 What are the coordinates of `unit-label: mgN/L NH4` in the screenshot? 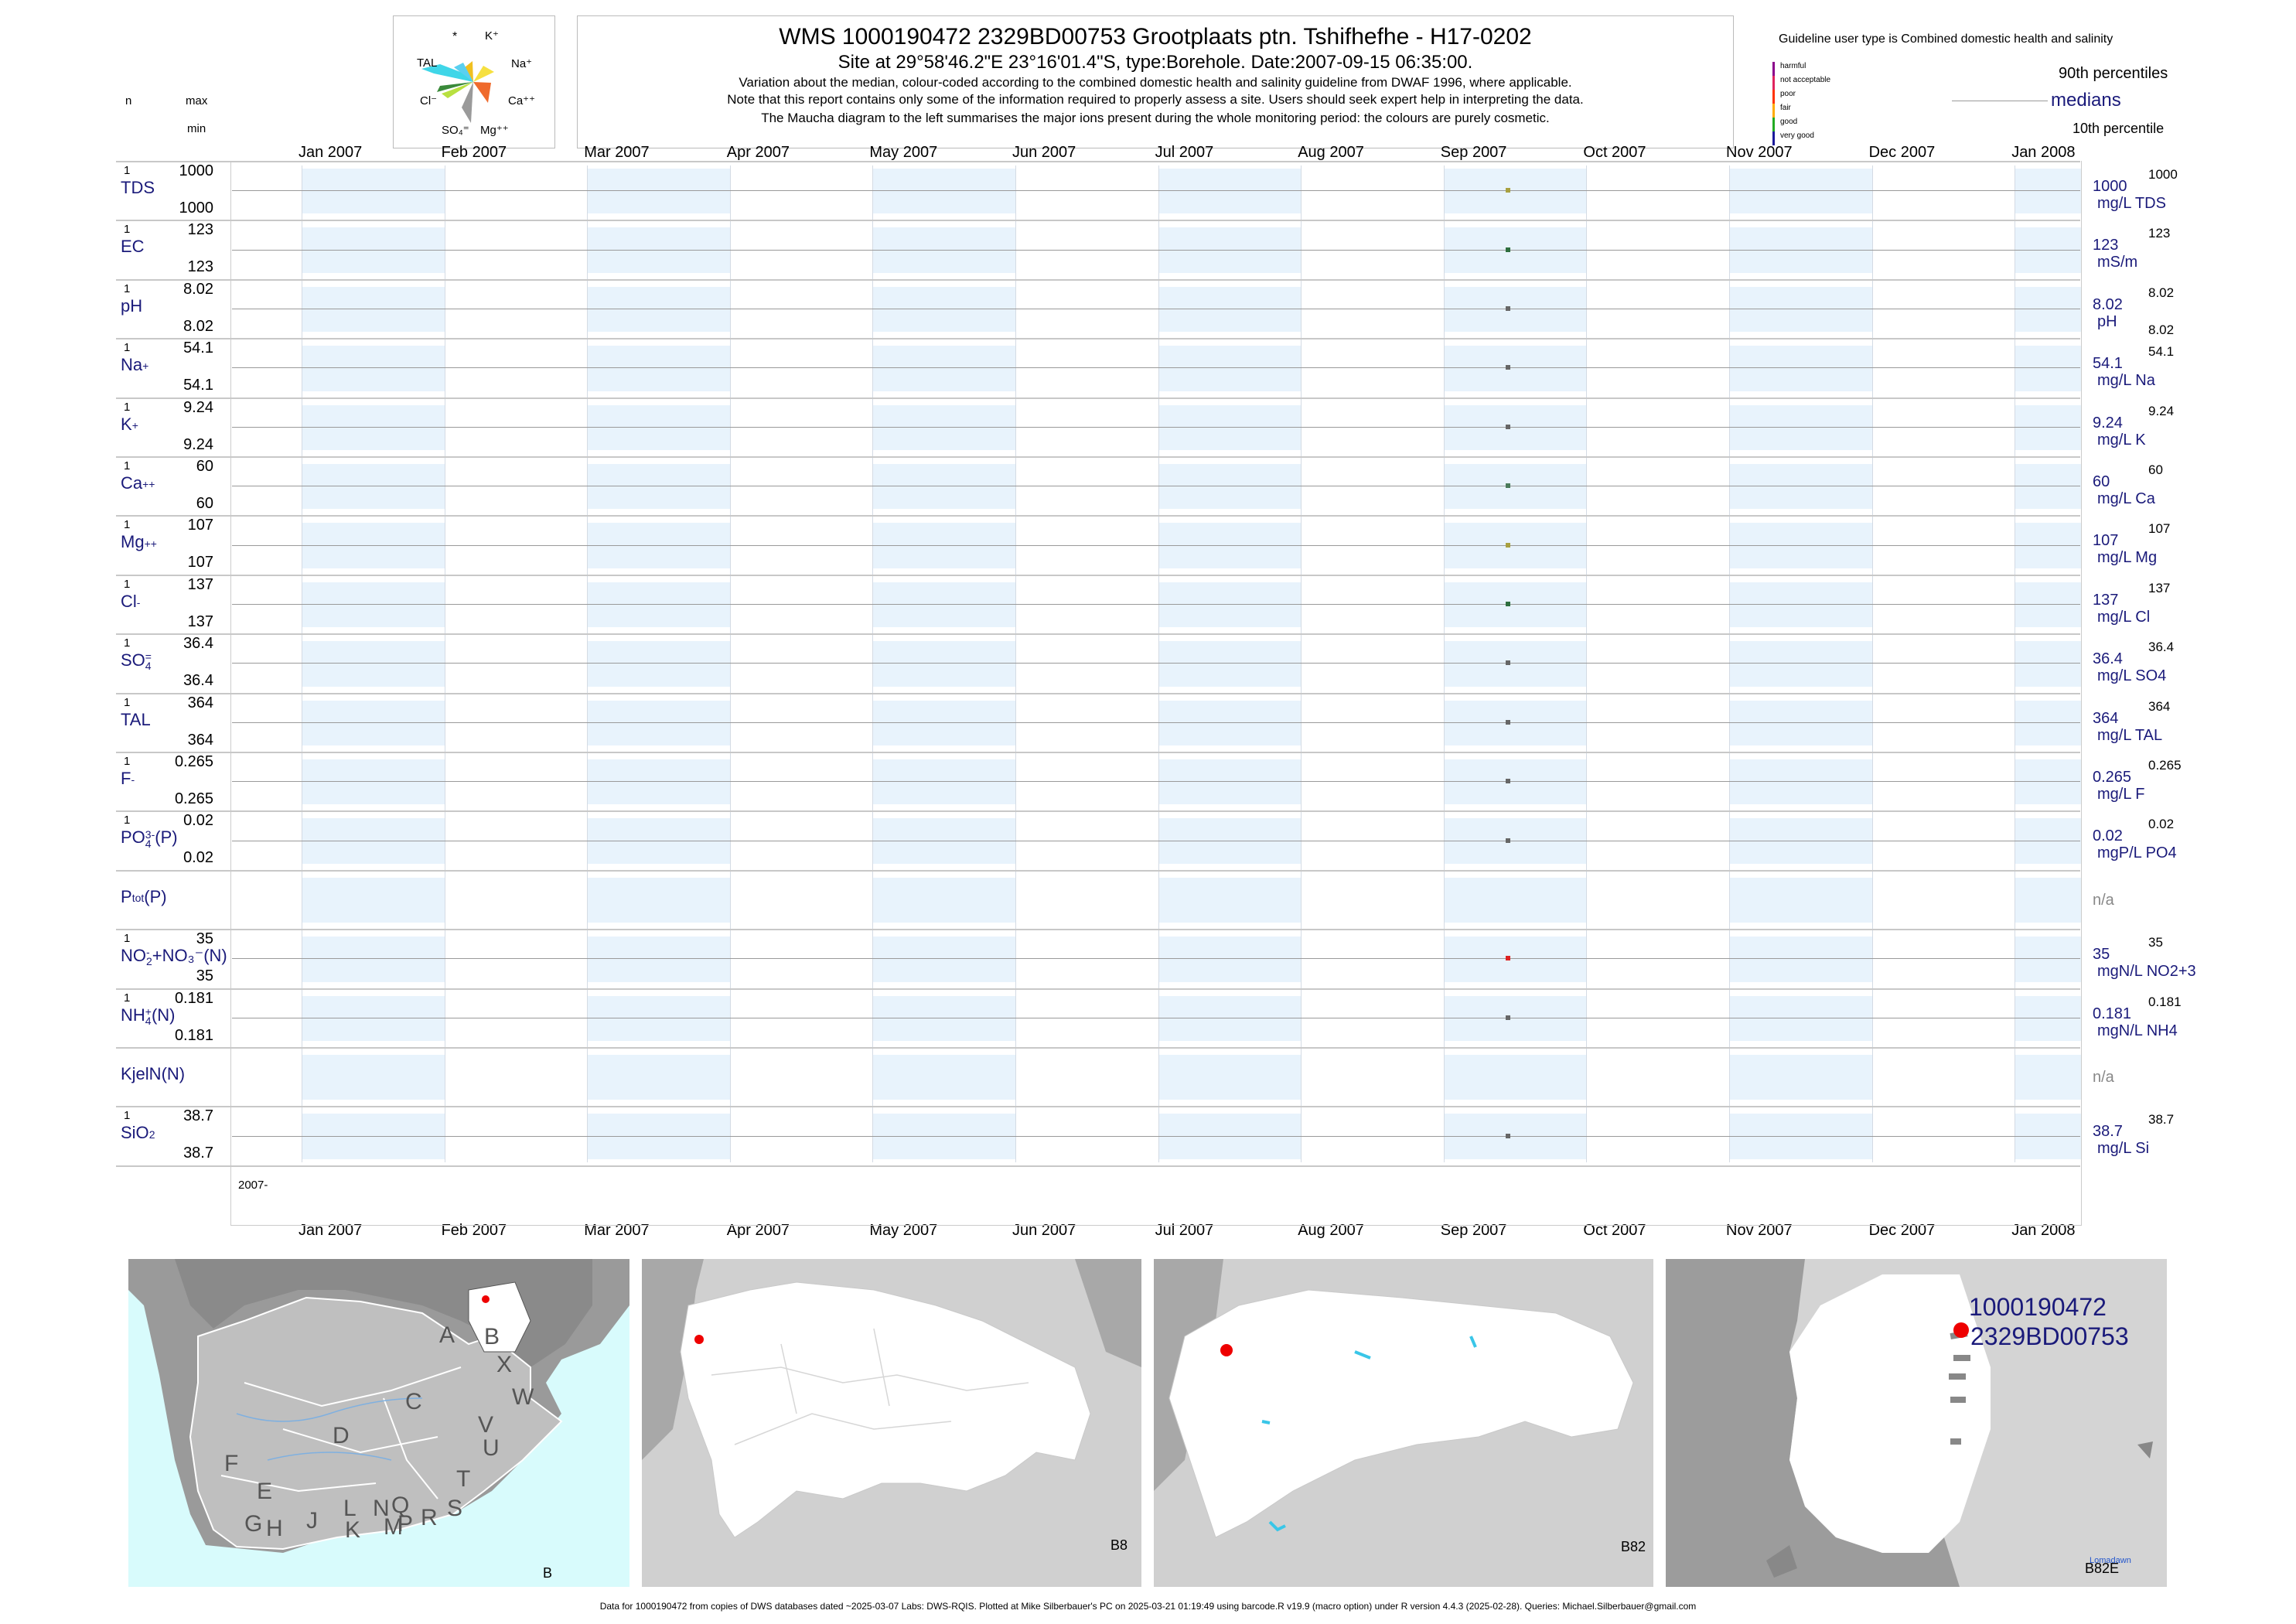 It's located at (2137, 1030).